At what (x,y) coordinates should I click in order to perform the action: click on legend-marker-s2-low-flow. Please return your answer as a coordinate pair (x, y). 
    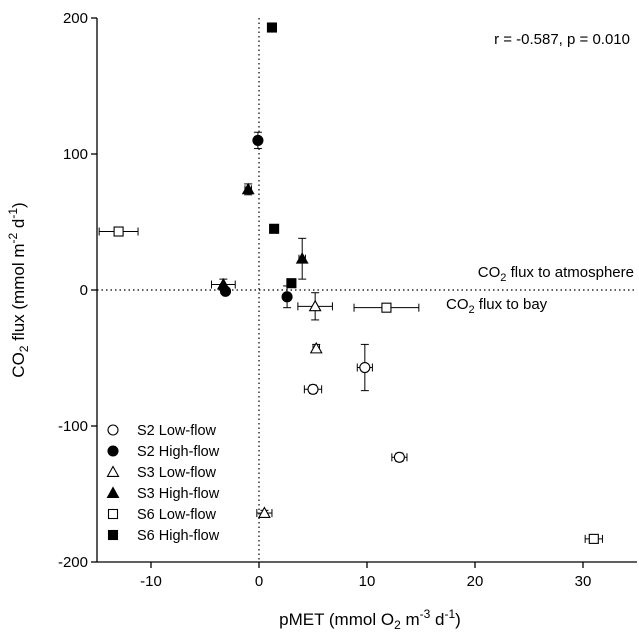
    Looking at the image, I should click on (113, 430).